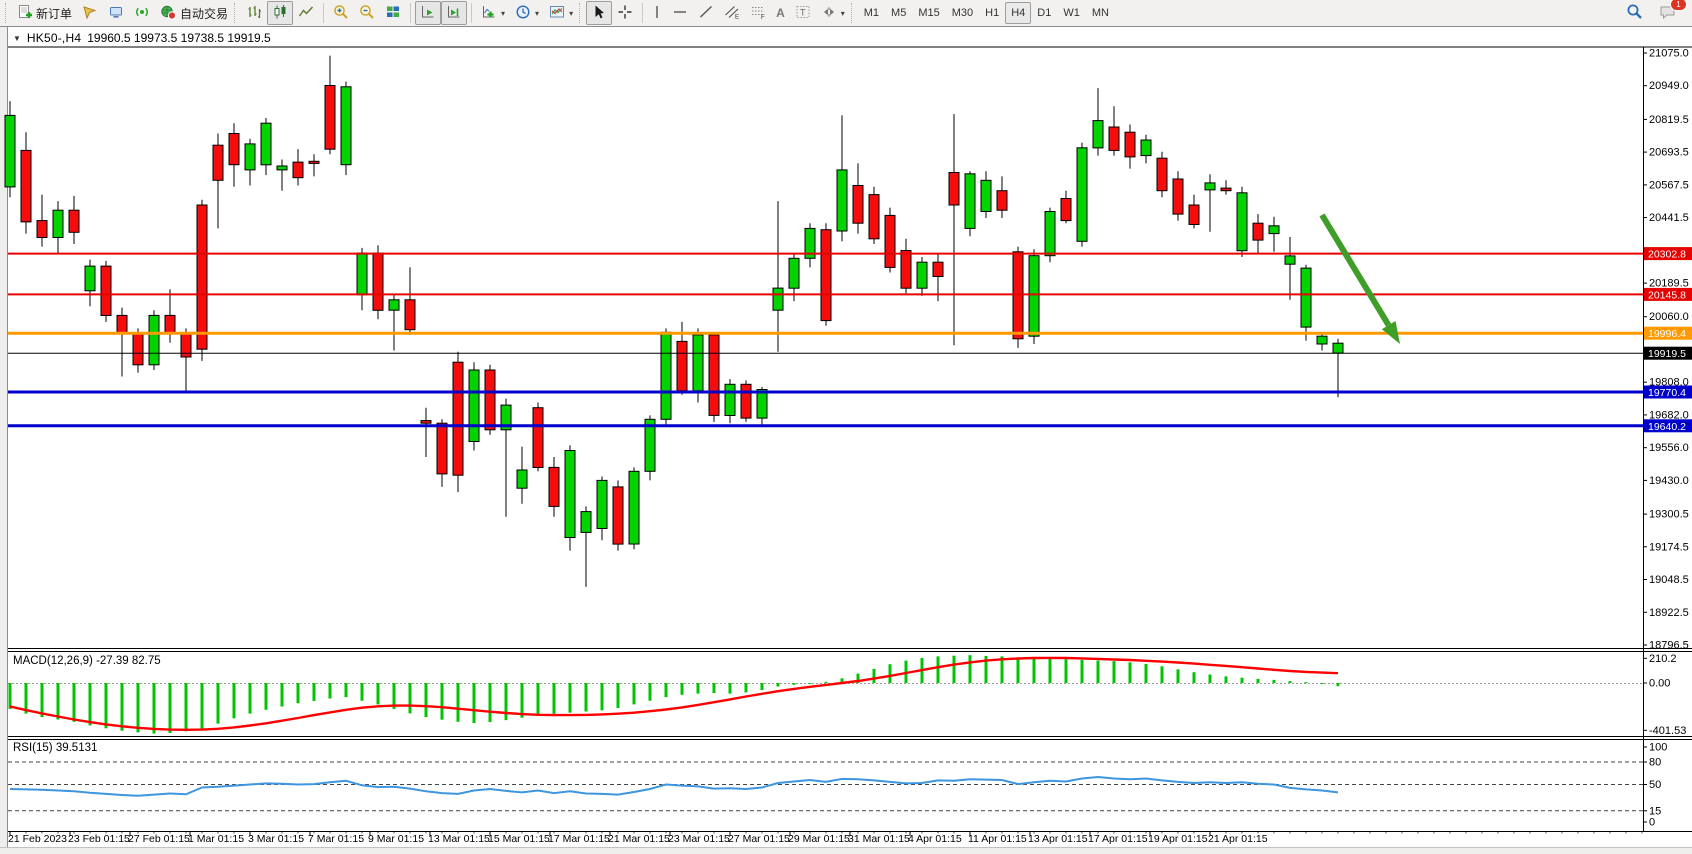  What do you see at coordinates (871, 13) in the screenshot?
I see `timeframe-button-M1: M1` at bounding box center [871, 13].